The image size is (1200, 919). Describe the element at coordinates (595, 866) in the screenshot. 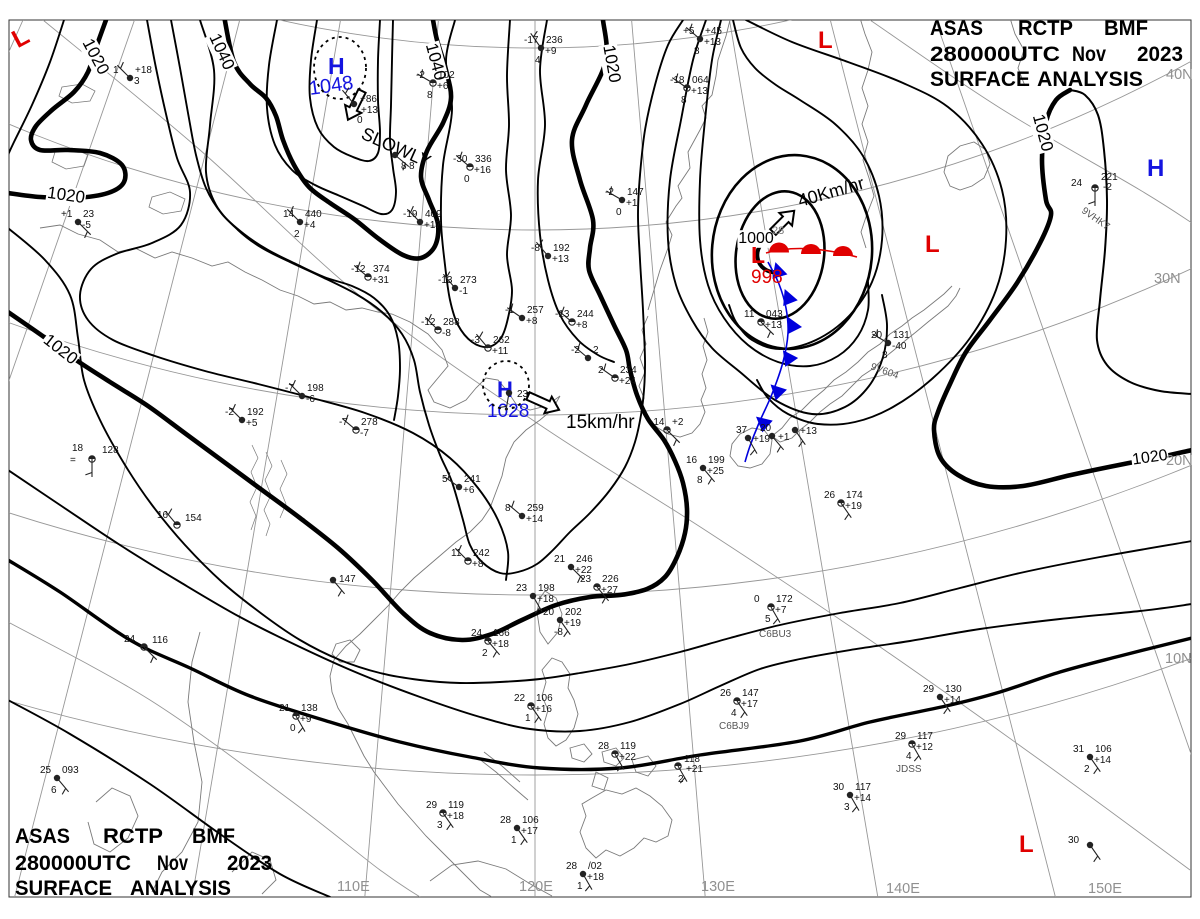

I see `svg-text: /02` at that location.